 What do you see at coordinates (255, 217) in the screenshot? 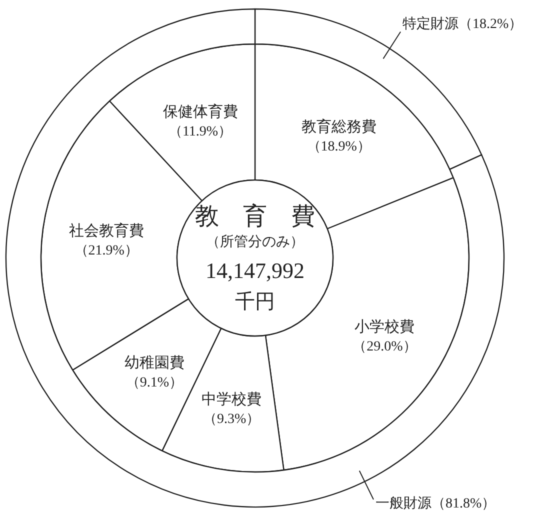
I see `annotation: 教 育 費` at bounding box center [255, 217].